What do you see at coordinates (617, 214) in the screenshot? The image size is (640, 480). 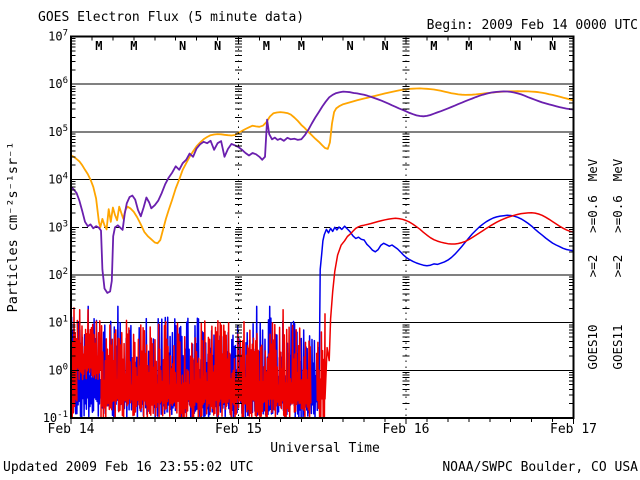 I see `legend-goes11-e06: >=0.6` at bounding box center [617, 214].